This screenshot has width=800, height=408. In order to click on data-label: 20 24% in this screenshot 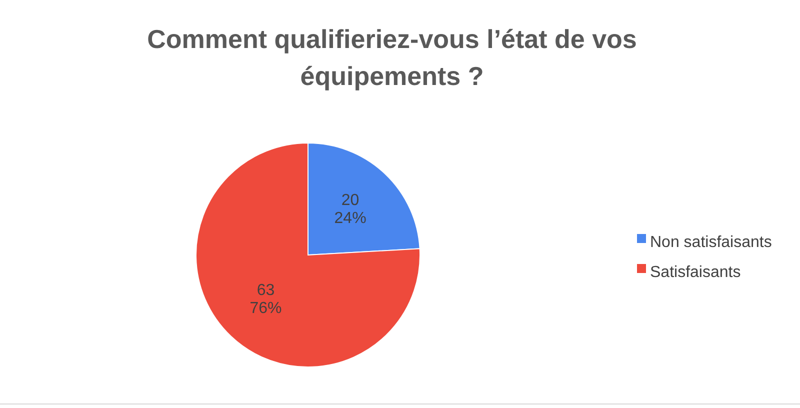, I will do `click(350, 210)`.